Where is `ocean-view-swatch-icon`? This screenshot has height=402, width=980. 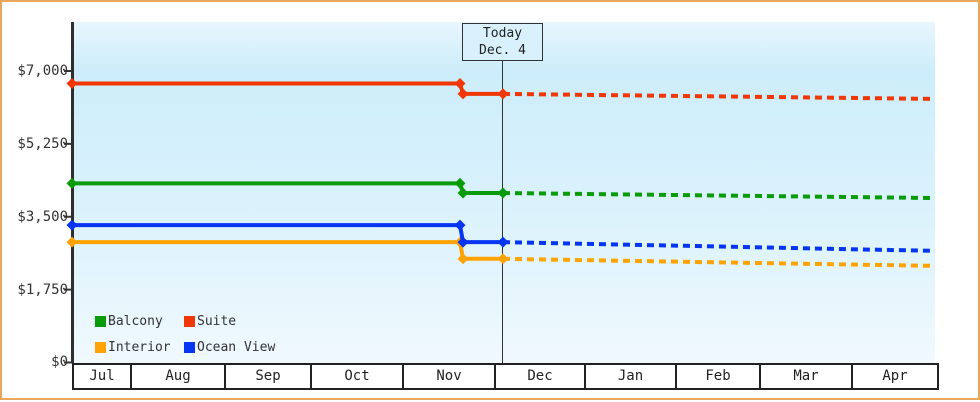
ocean-view-swatch-icon is located at coordinates (189, 347).